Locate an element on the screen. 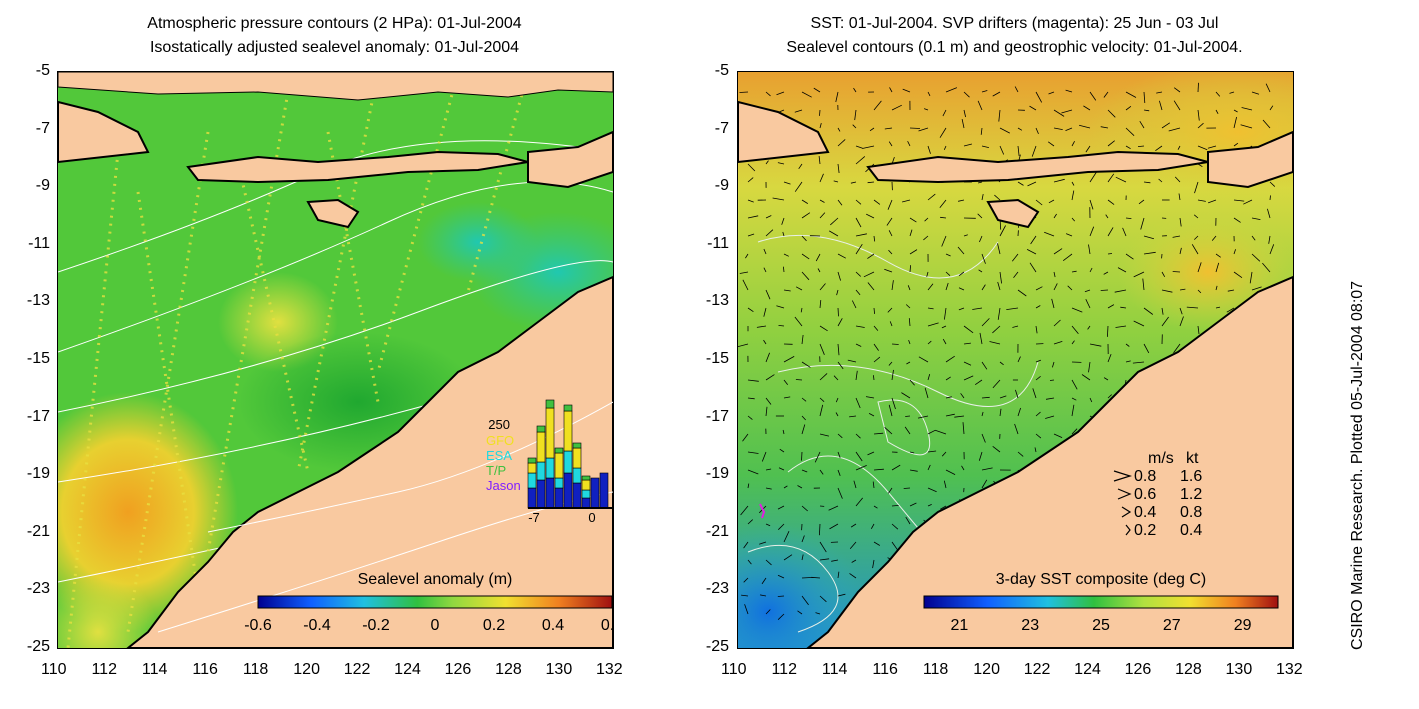 The image size is (1419, 709). sla-colorbar-tick: 0.6 is located at coordinates (607, 625).